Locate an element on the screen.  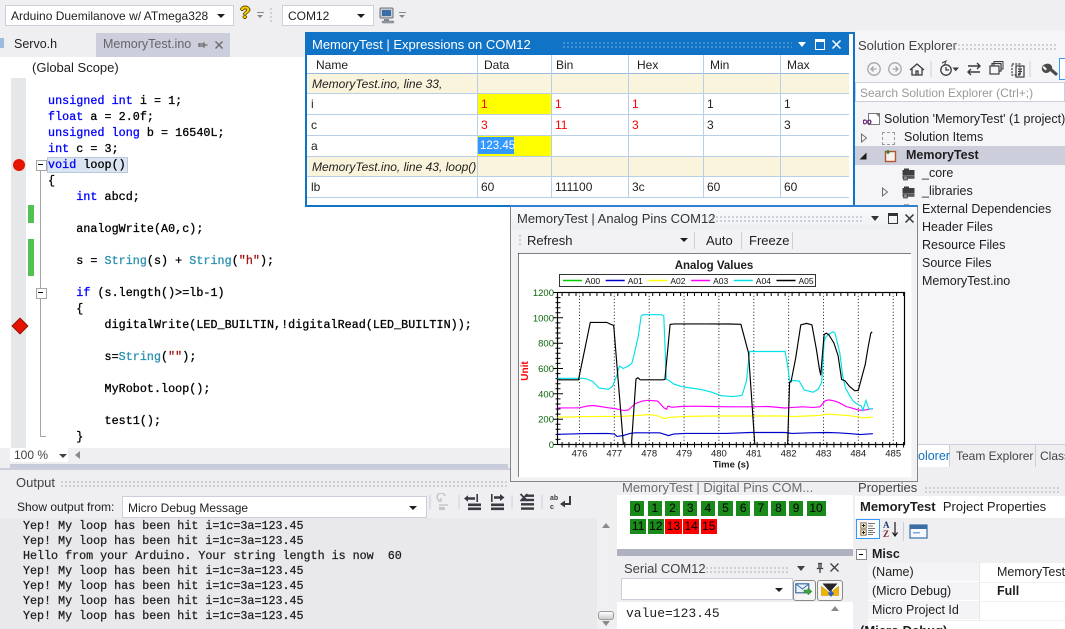
svg-text: A02 is located at coordinates (677, 281).